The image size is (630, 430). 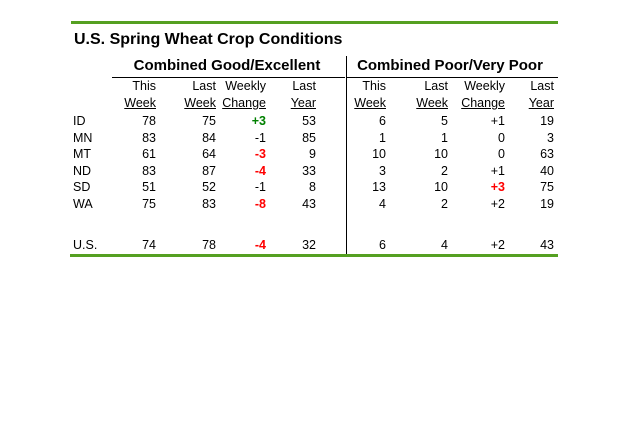 I want to click on table-row-wa: WA 75 83 -8 43 4 2 +2 19, so click(x=313, y=204).